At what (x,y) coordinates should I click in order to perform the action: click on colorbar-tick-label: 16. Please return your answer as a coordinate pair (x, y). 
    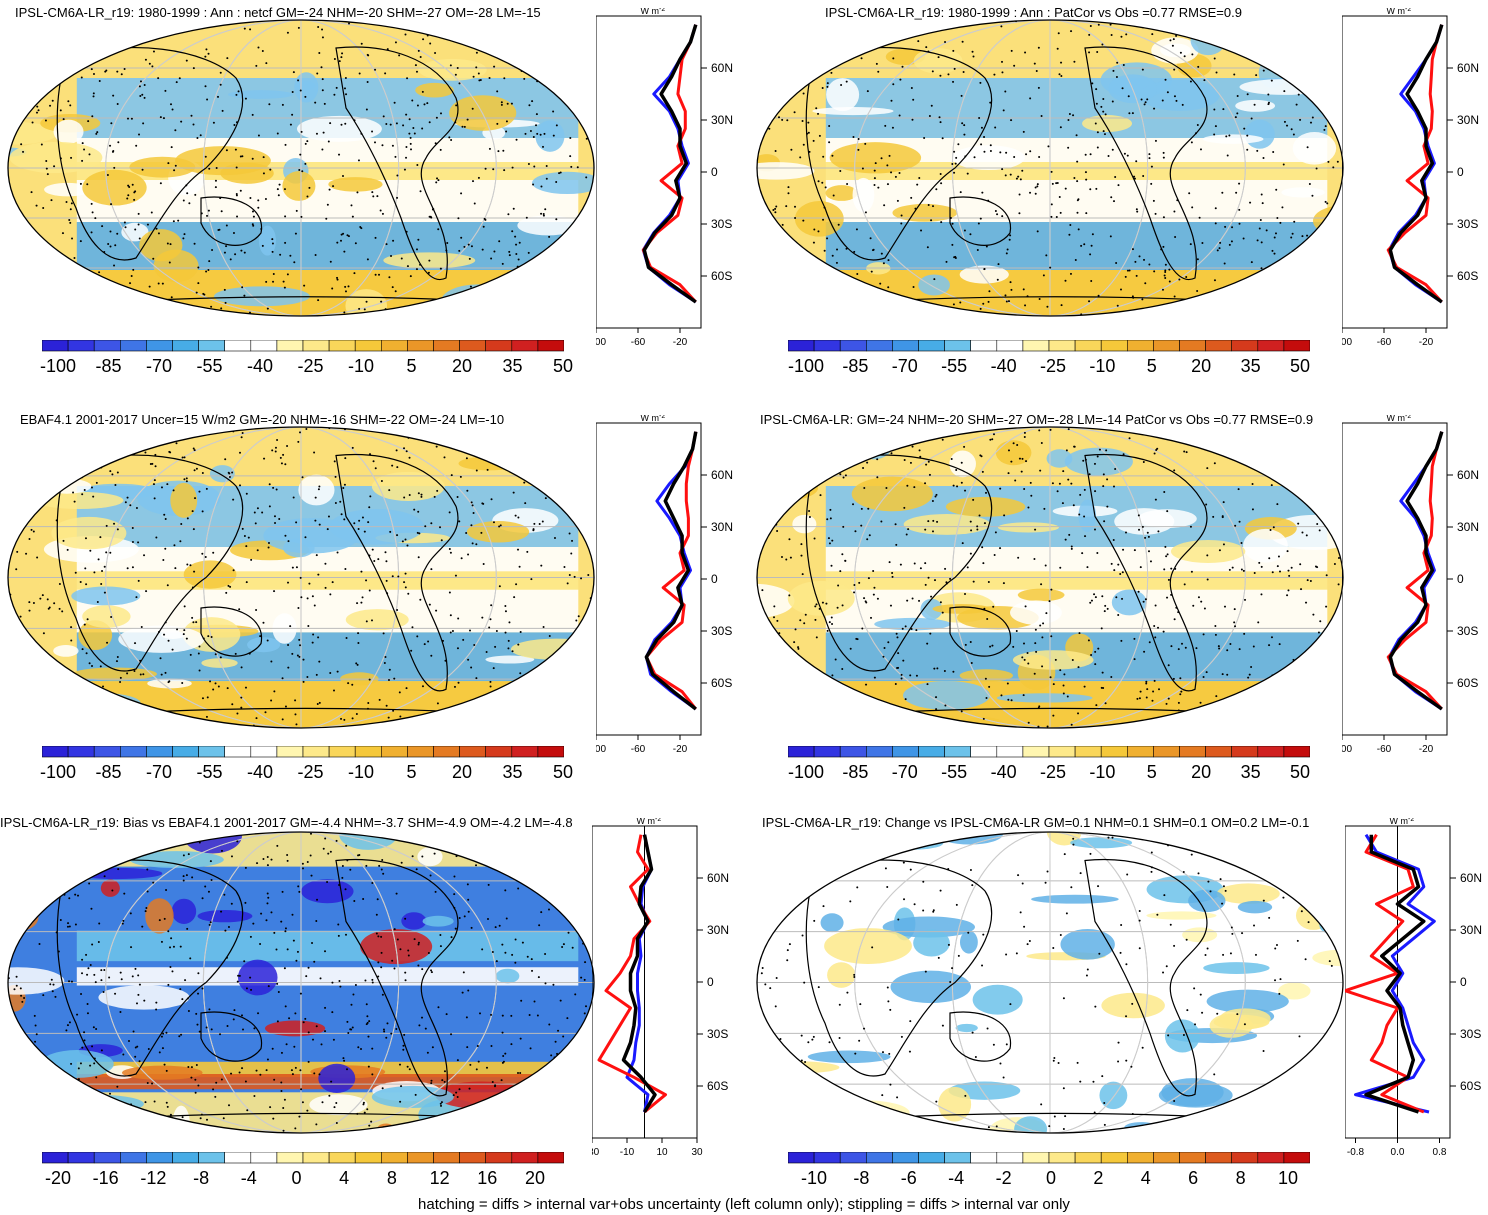
    Looking at the image, I should click on (487, 1178).